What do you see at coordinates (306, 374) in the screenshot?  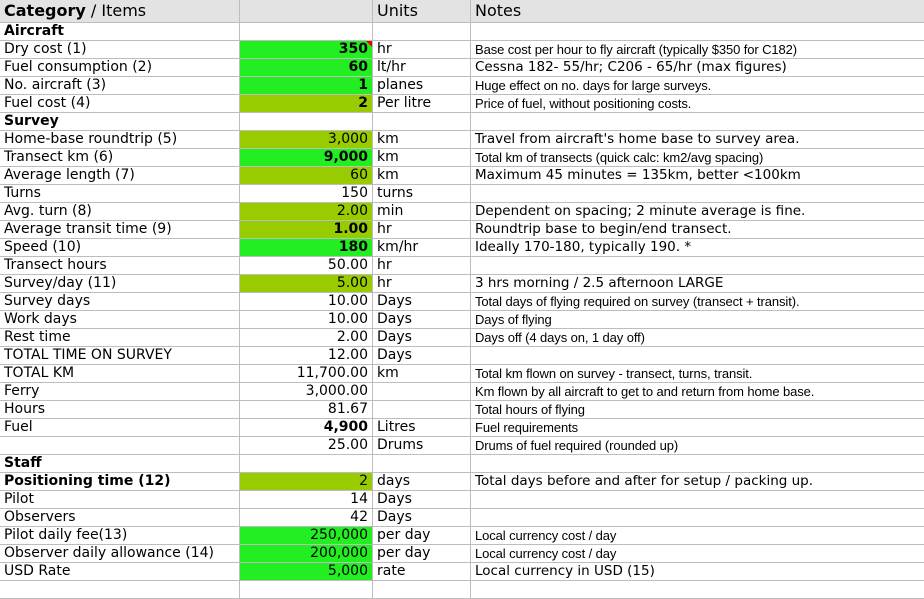 I see `cell-value: 11,700.00` at bounding box center [306, 374].